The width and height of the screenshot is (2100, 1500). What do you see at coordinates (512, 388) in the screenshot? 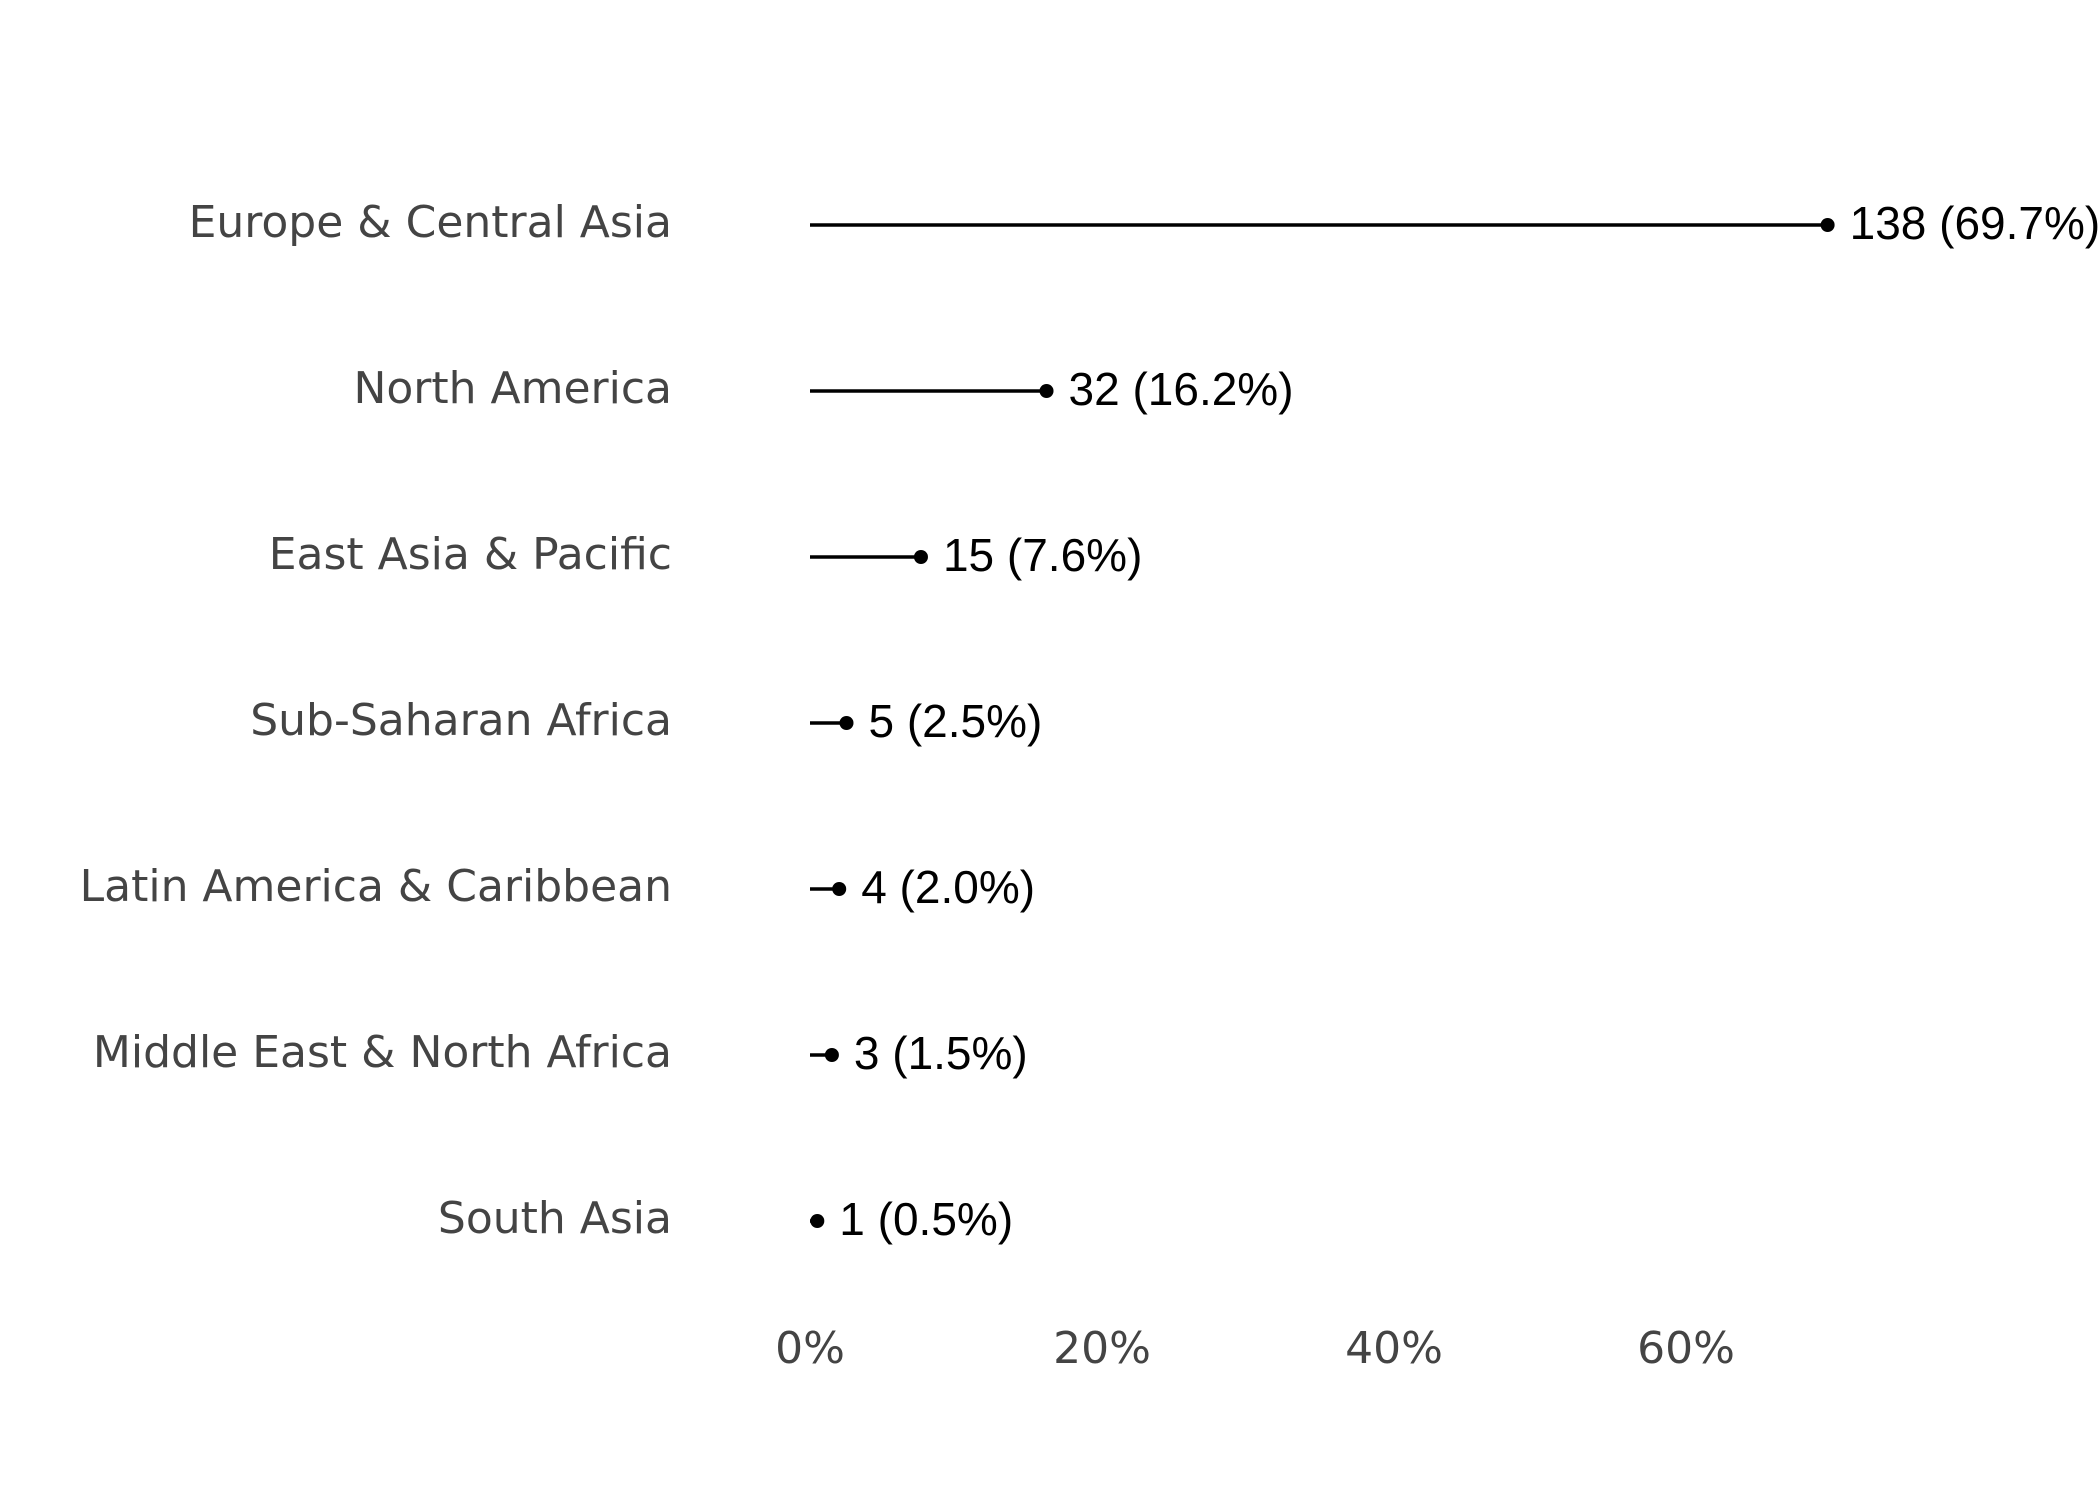
I see `category-label: North America` at bounding box center [512, 388].